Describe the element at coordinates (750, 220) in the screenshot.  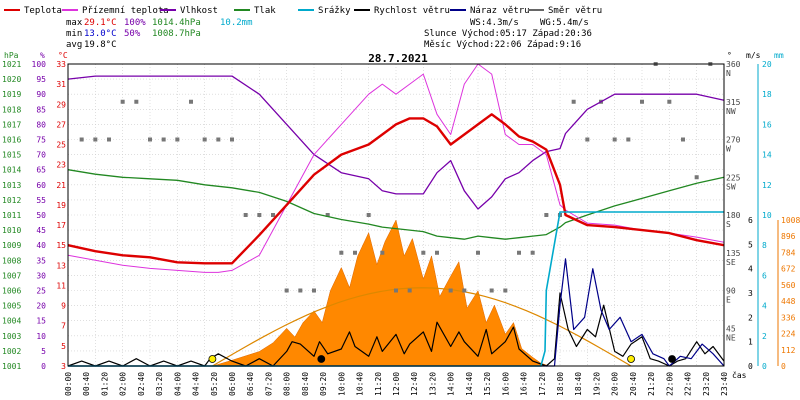
I see `ms-tick-label: 6` at that location.